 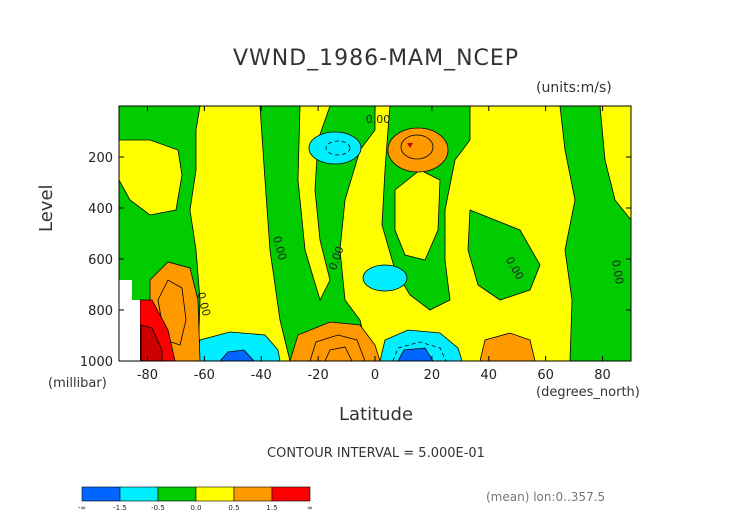 I want to click on x-axis-units: (degrees_north), so click(x=588, y=392).